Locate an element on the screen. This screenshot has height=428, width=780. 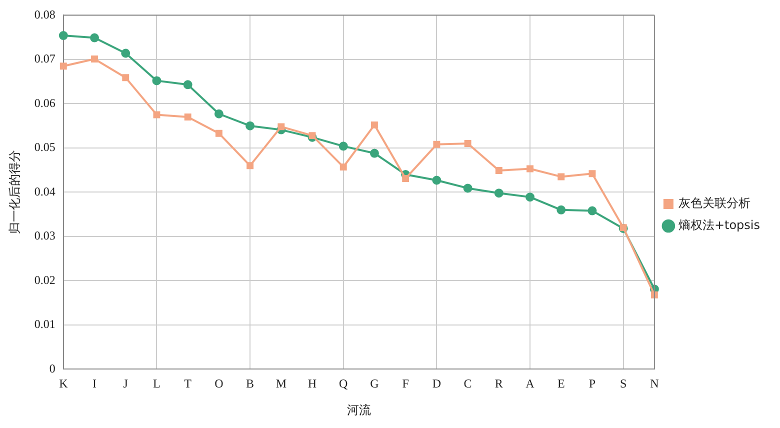
y-tick-label: 0 is located at coordinates (52, 368).